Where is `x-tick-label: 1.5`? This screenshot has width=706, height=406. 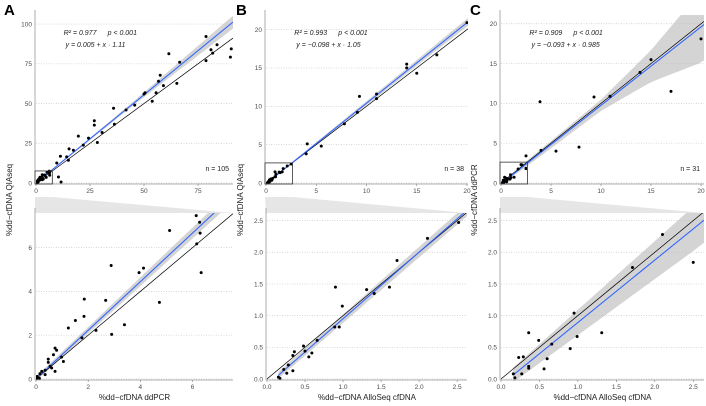 x-tick-label: 1.5 is located at coordinates (381, 387).